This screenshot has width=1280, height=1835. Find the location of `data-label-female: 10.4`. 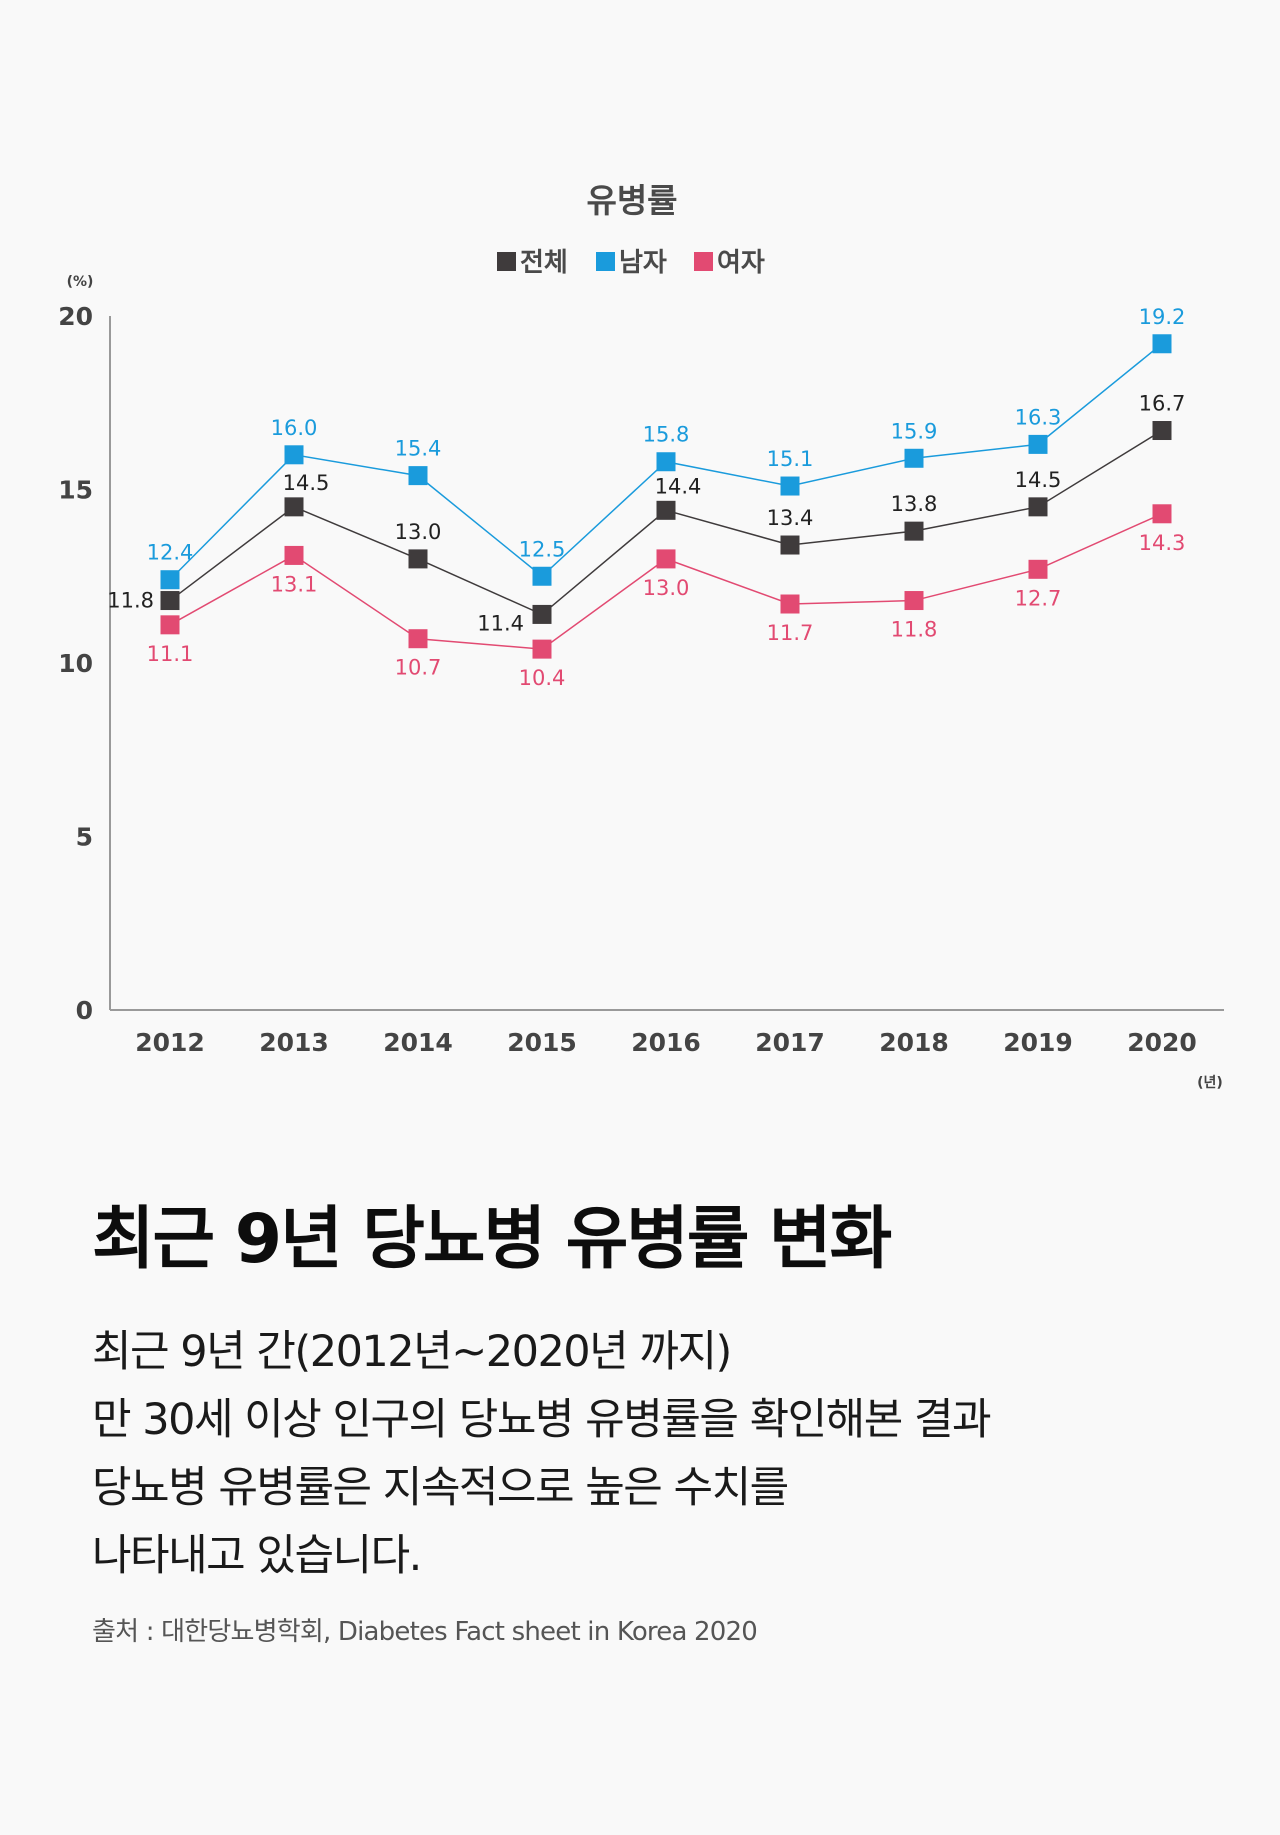

data-label-female: 10.4 is located at coordinates (542, 678).